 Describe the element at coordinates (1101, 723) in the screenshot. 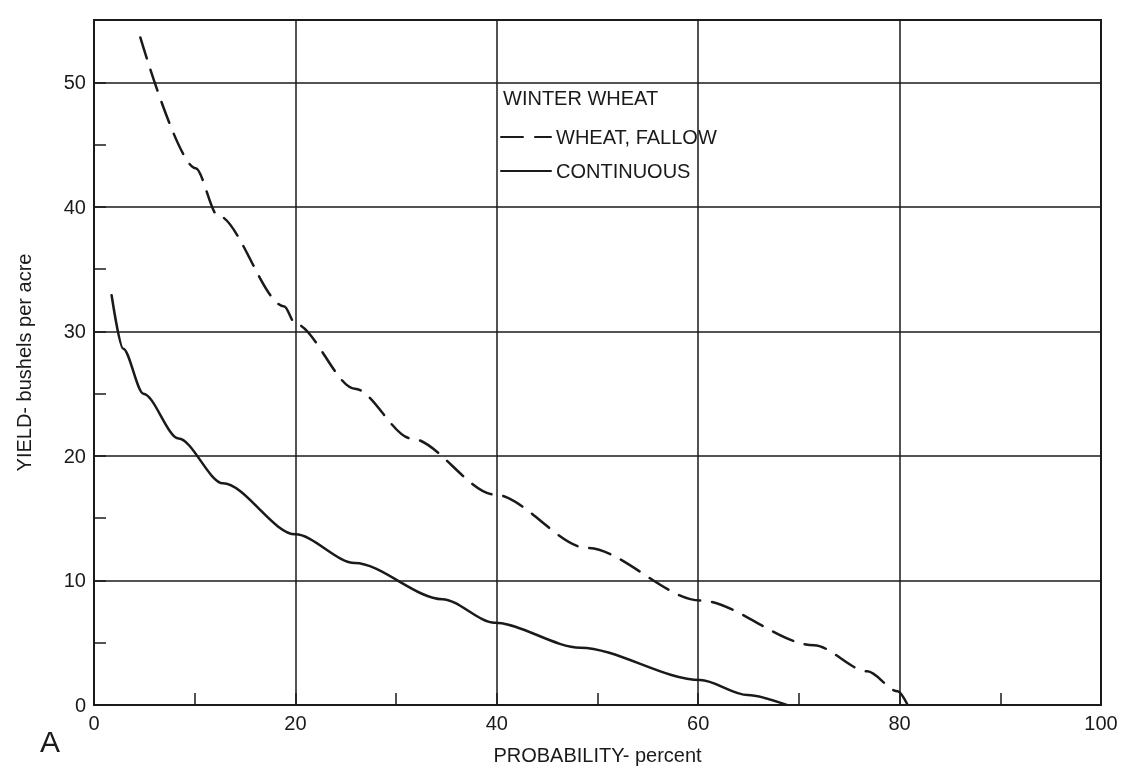

I see `x-tick-label: 100` at that location.